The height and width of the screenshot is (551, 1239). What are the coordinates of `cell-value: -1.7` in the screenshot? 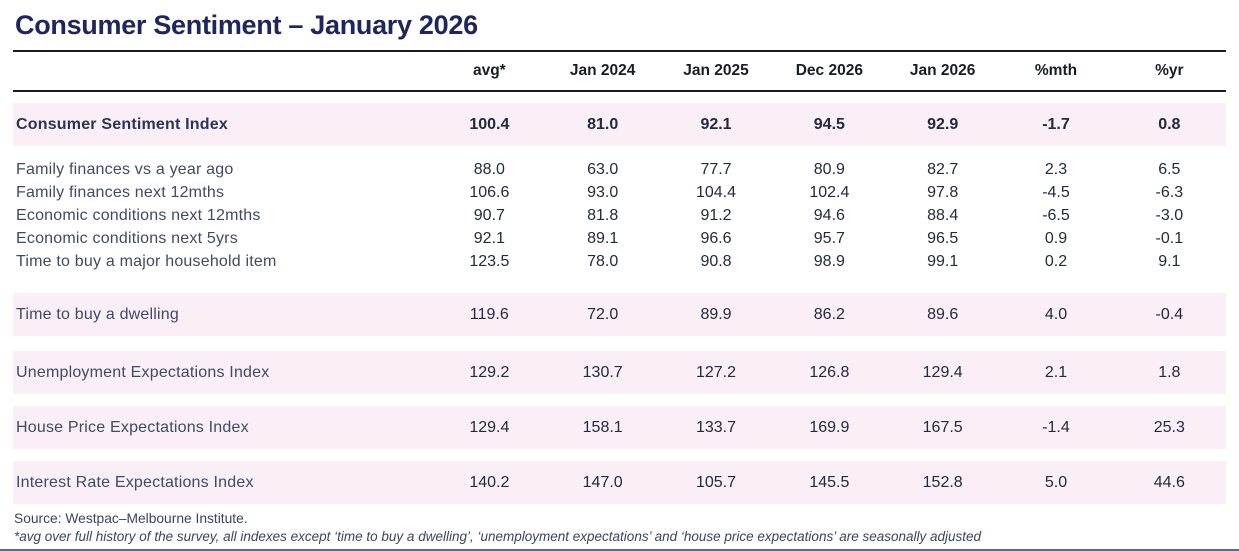 It's located at (1056, 124).